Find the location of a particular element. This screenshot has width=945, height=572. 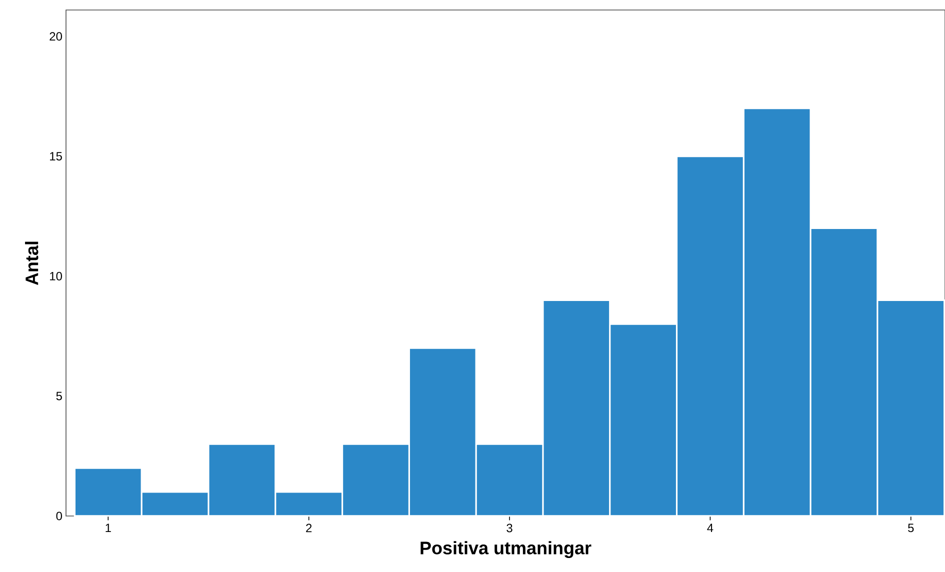

x-tick-label: 1 is located at coordinates (108, 528).